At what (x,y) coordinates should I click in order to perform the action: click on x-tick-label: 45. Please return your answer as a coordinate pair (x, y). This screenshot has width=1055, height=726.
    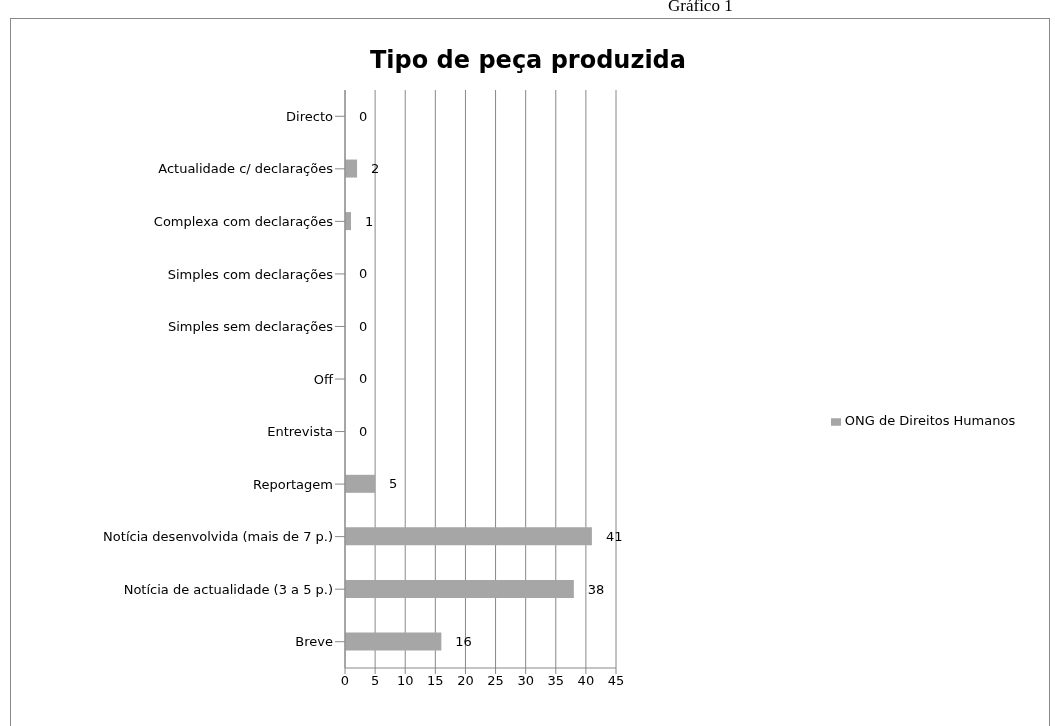
    Looking at the image, I should click on (616, 681).